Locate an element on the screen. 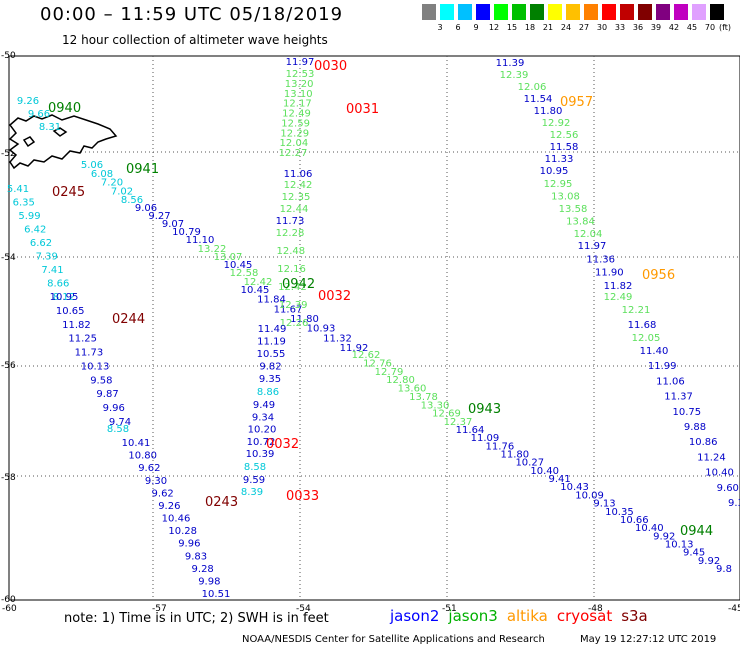 The width and height of the screenshot is (740, 650). pass-time-label: 0943 is located at coordinates (484, 409).